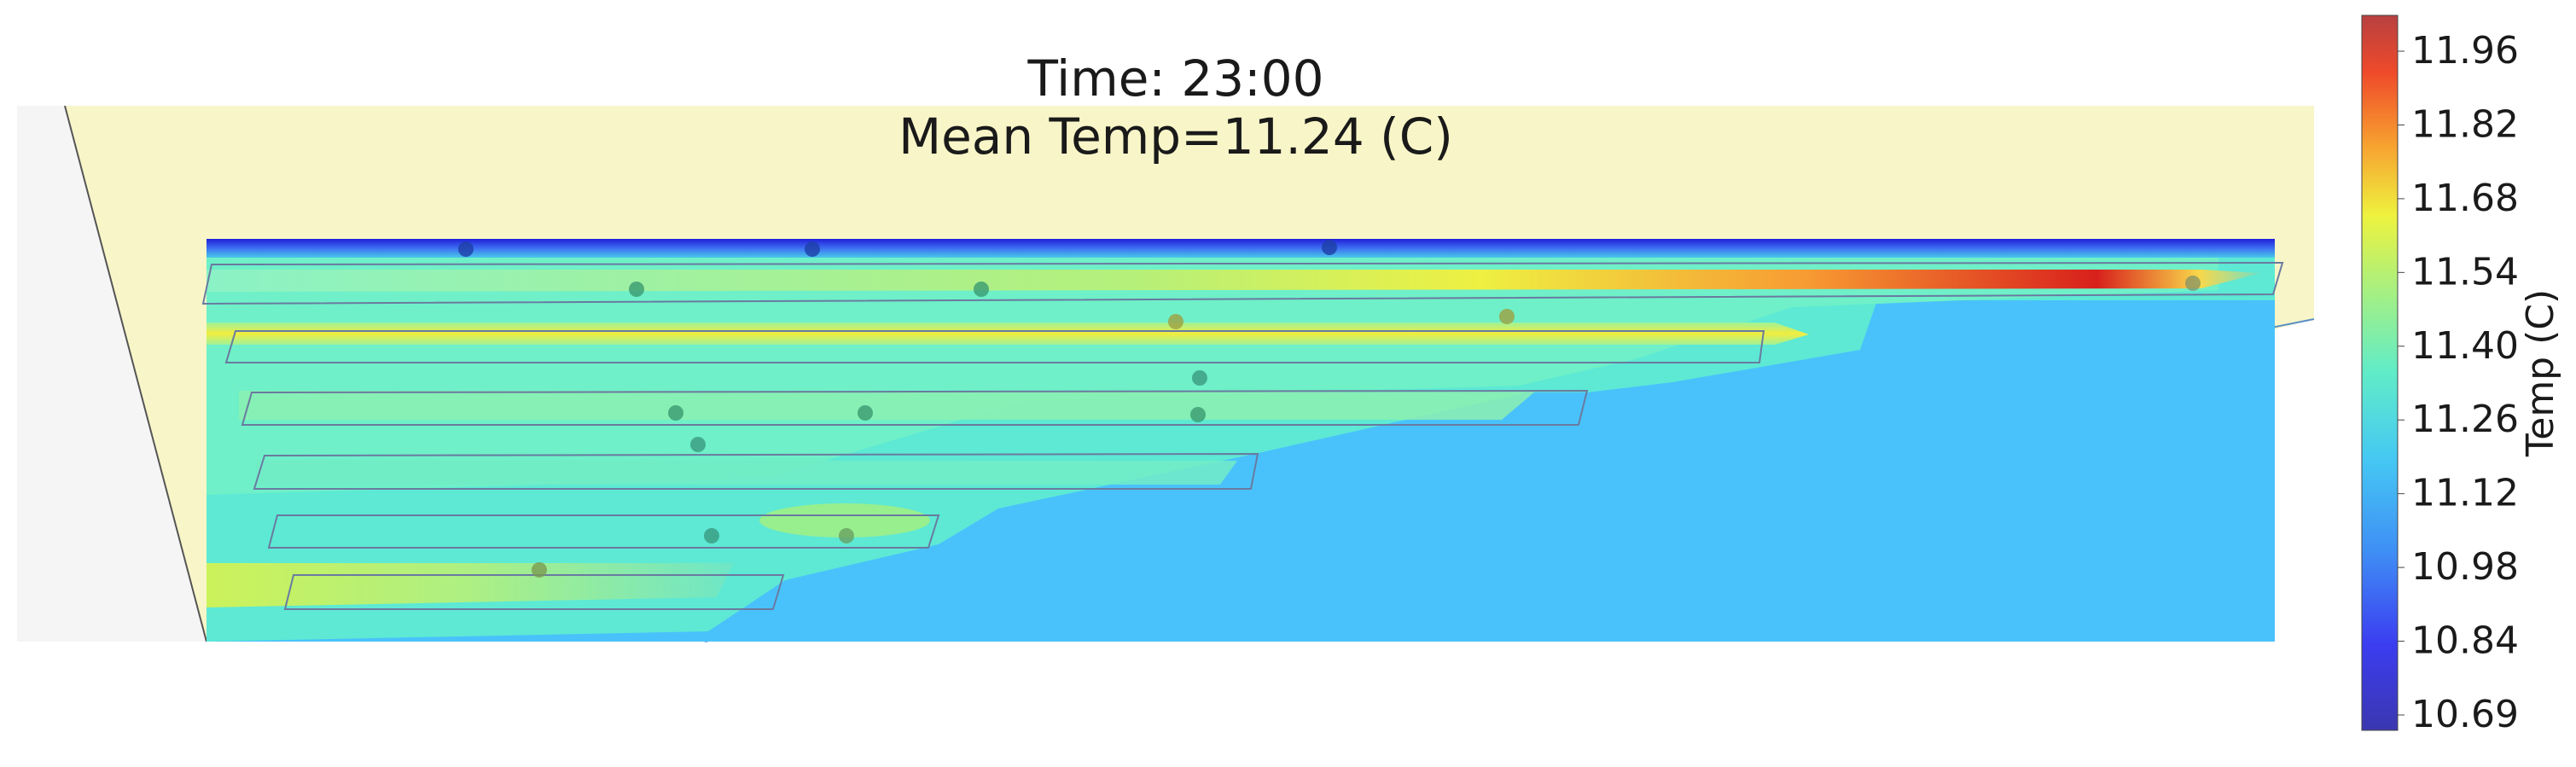 The width and height of the screenshot is (2576, 767). Describe the element at coordinates (2465, 493) in the screenshot. I see `colorbar-tick-label: 11.12` at that location.